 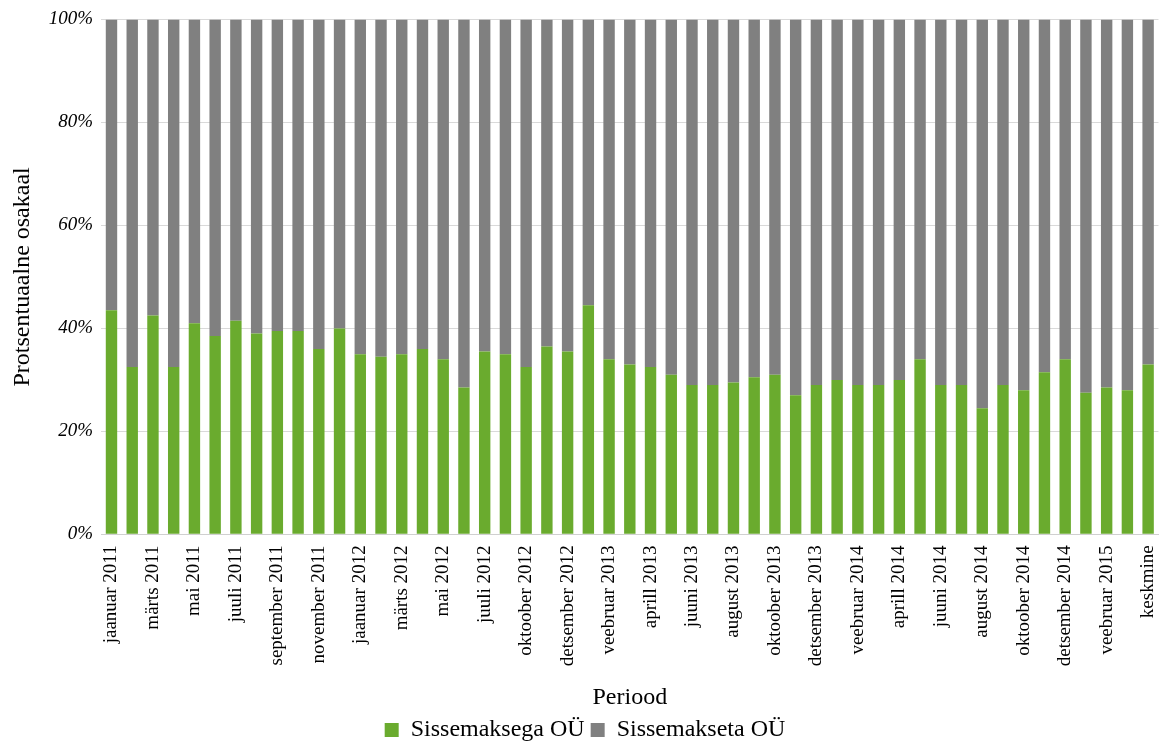 What do you see at coordinates (732, 591) in the screenshot?
I see `x-tick-label: august 2013` at bounding box center [732, 591].